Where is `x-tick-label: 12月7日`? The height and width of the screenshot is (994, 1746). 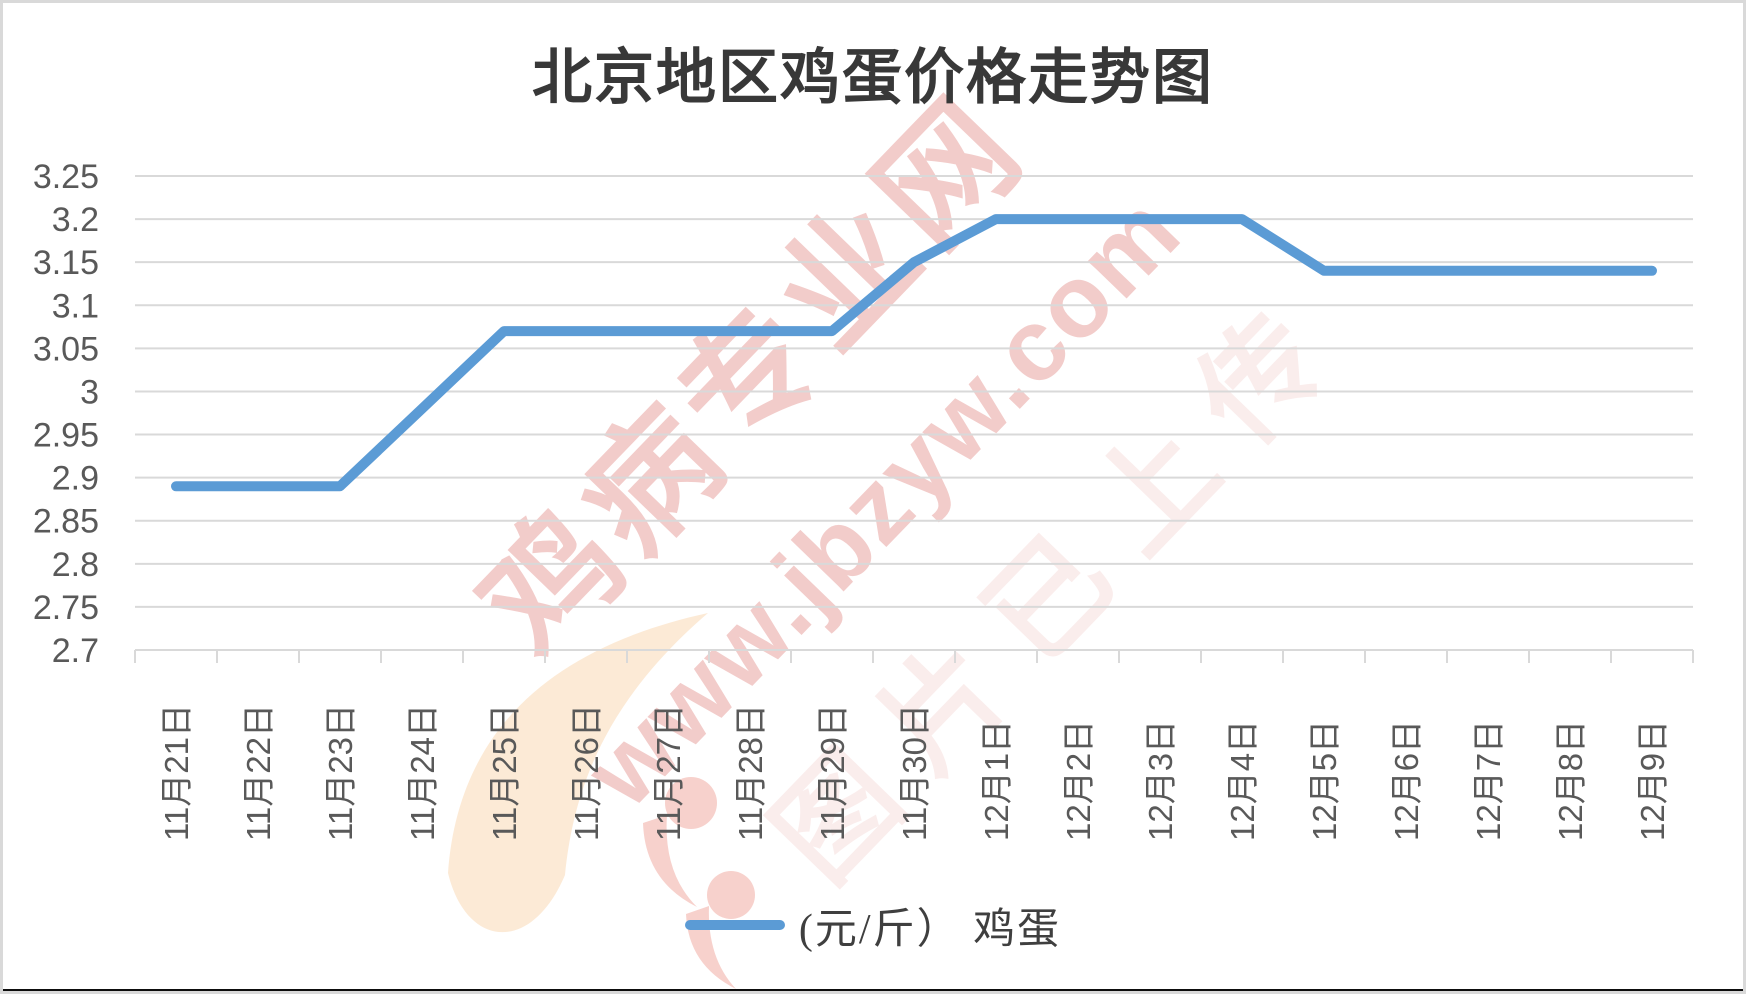 x-tick-label: 12月7日 is located at coordinates (1488, 780).